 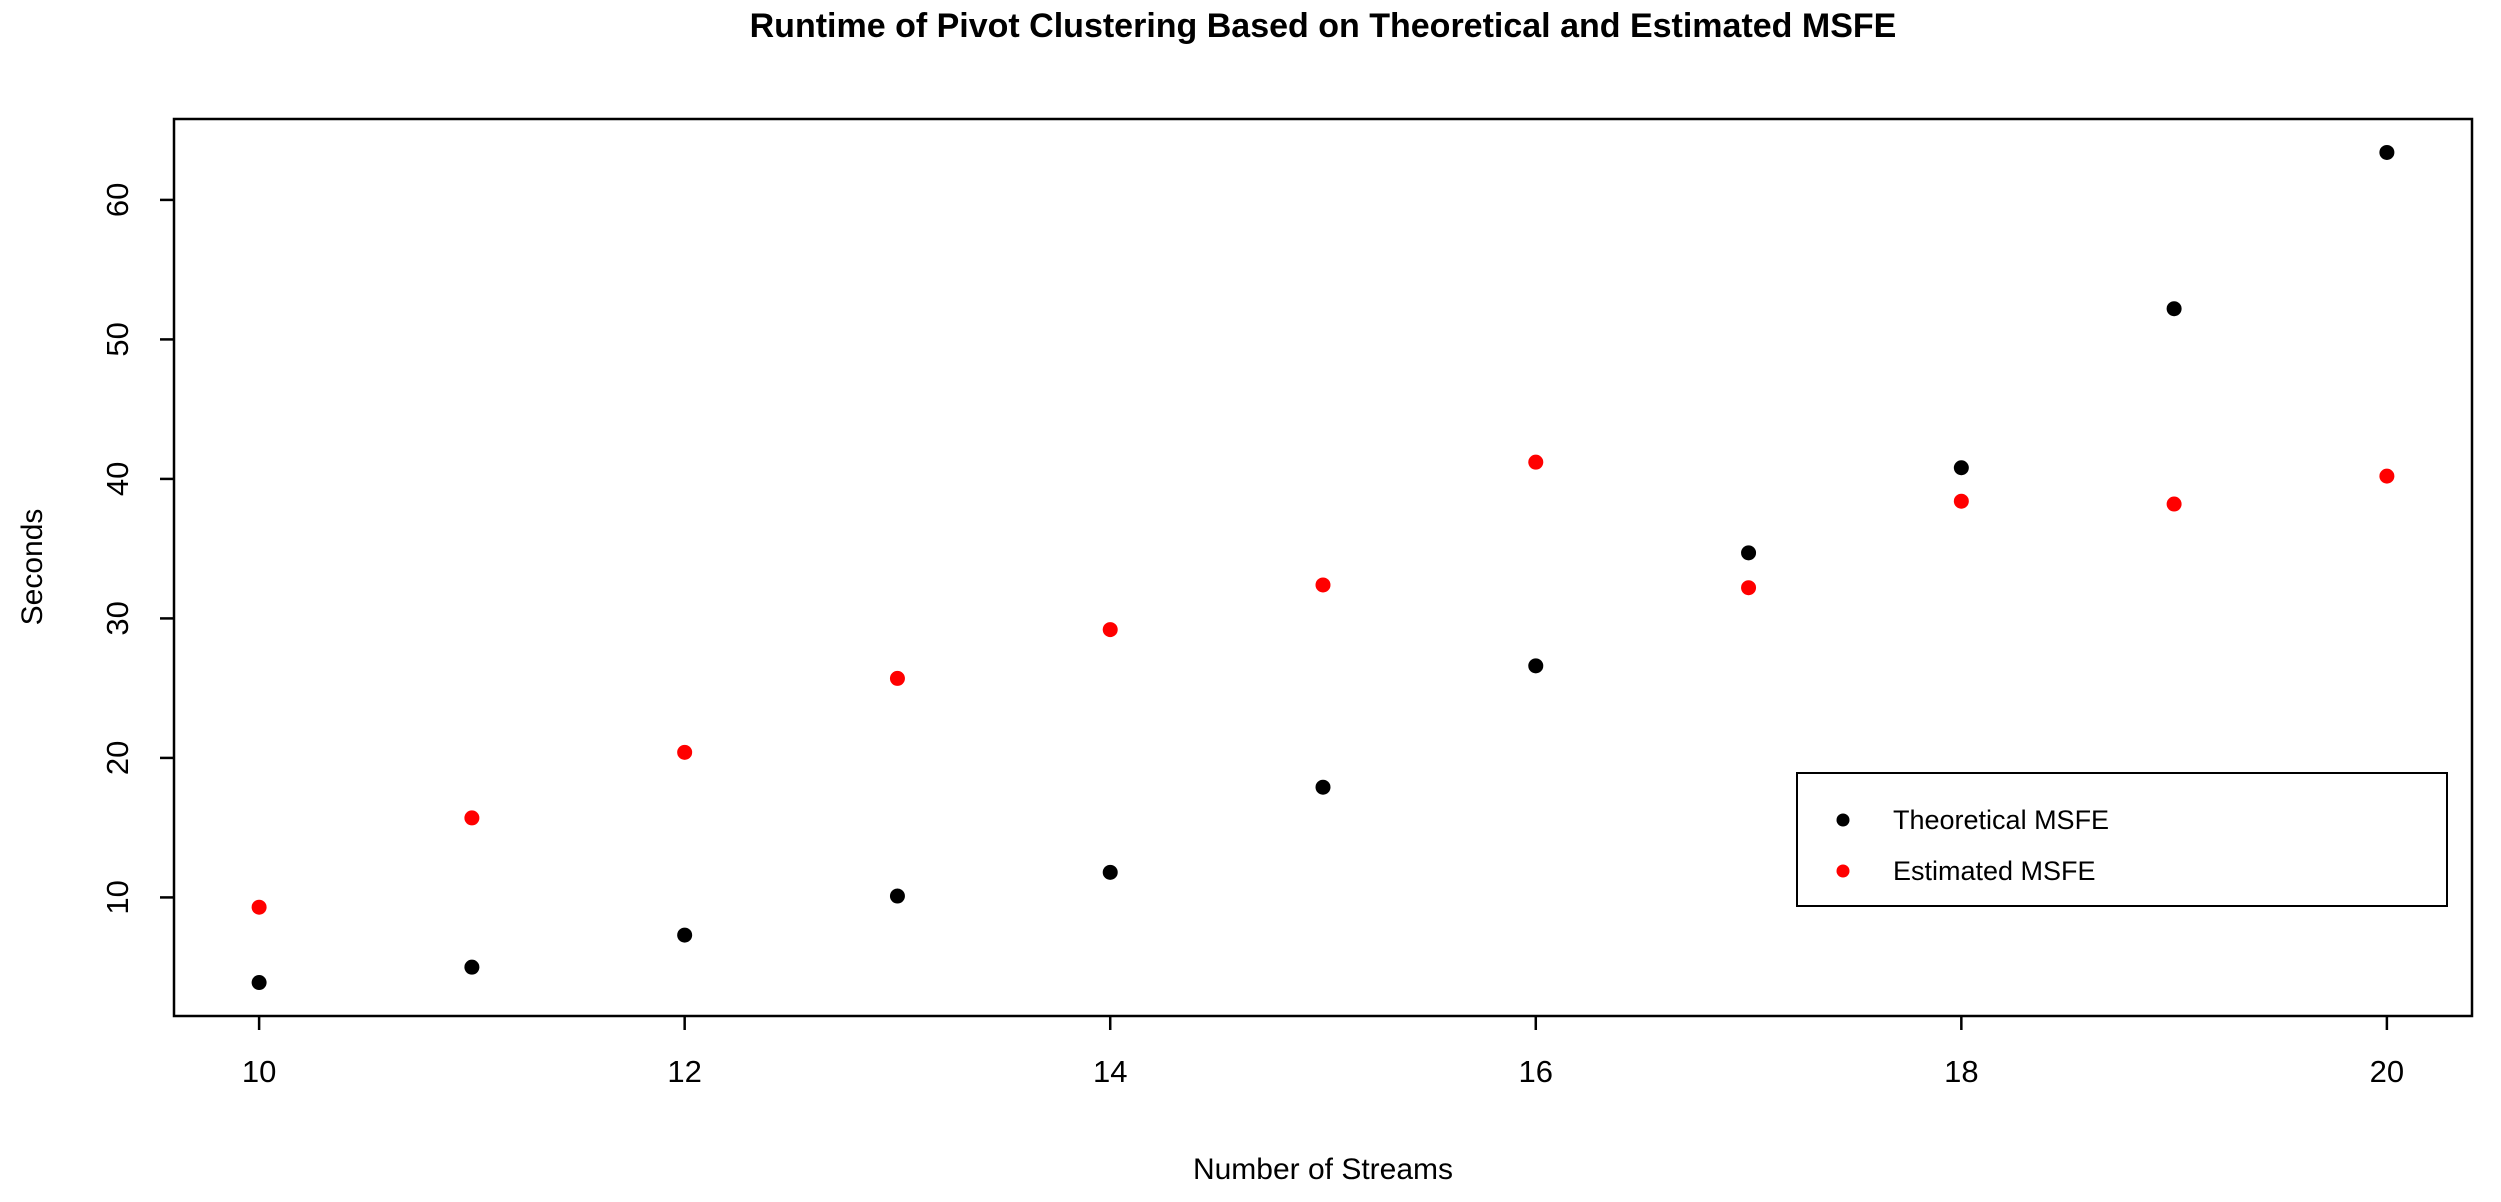 What do you see at coordinates (1994, 871) in the screenshot?
I see `legend-label: Estimated MSFE` at bounding box center [1994, 871].